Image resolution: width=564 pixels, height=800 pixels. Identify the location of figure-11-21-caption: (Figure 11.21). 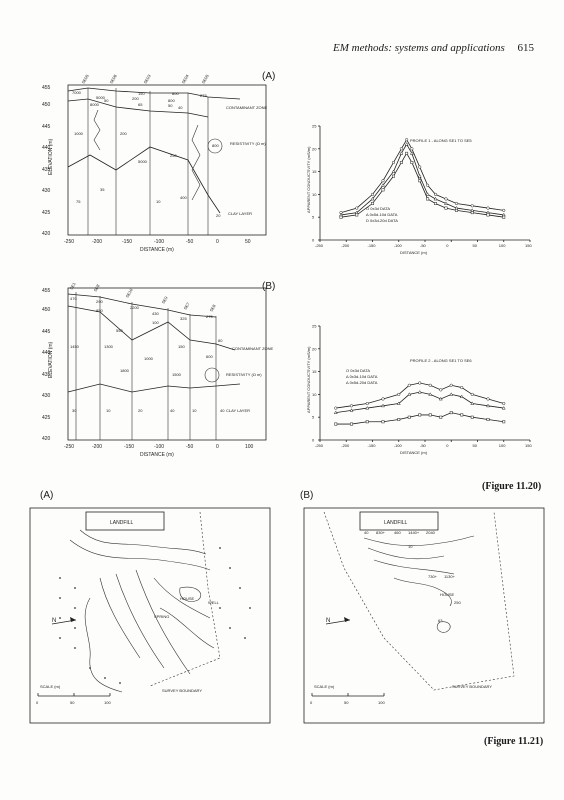
(514, 741).